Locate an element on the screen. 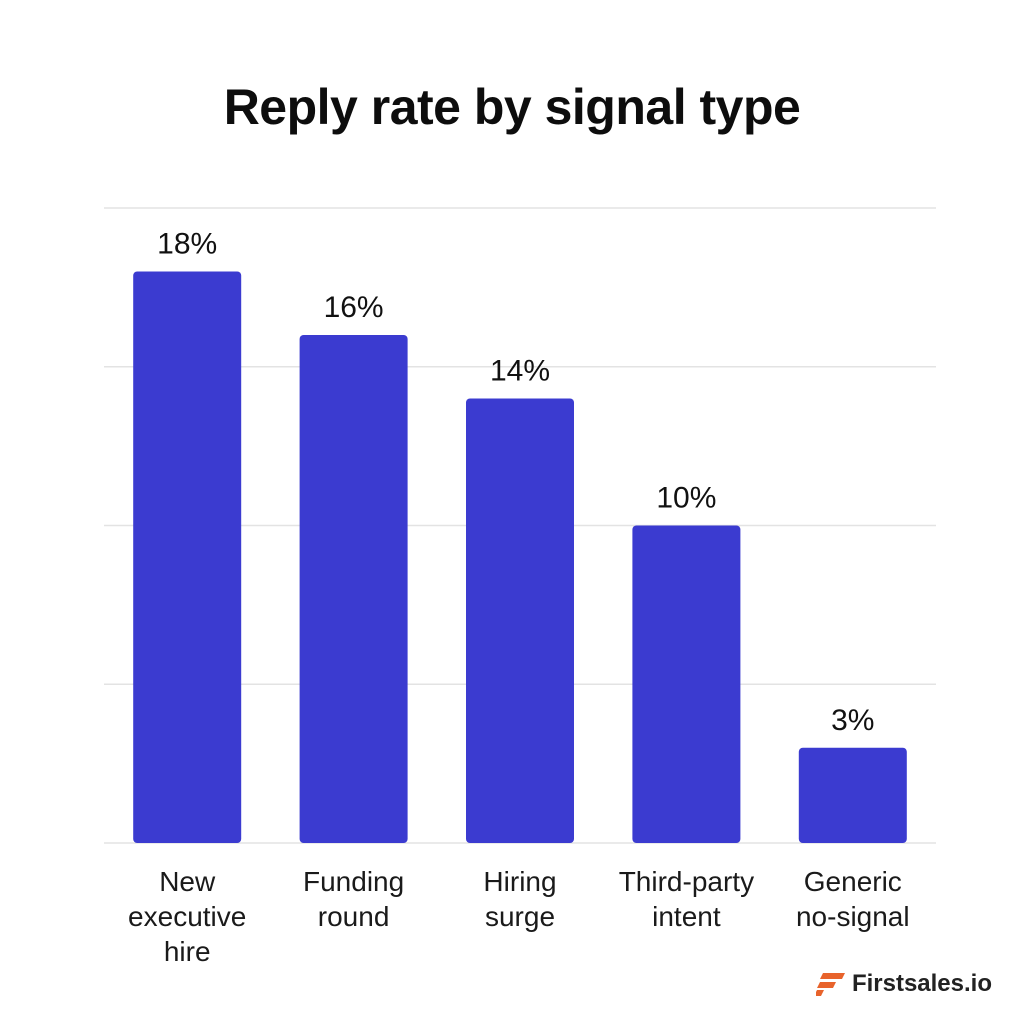 The width and height of the screenshot is (1024, 1024). category-label-line: round is located at coordinates (354, 916).